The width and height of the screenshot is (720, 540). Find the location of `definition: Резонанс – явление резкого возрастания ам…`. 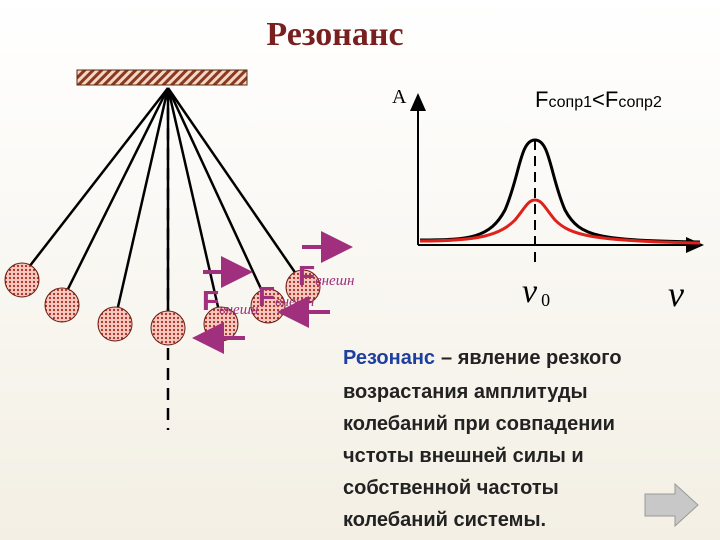

definition: Резонанс – явление резкого возрастания ам… is located at coordinates (482, 439).